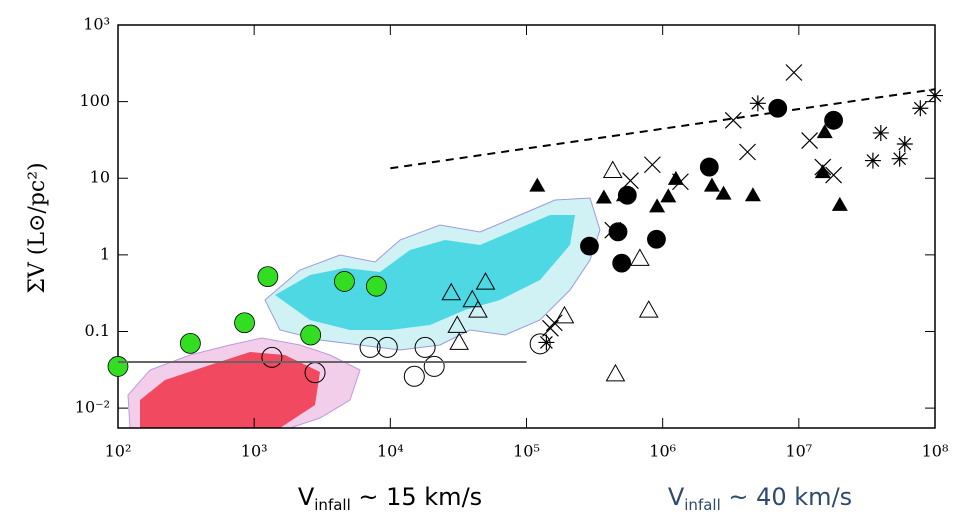 This screenshot has width=953, height=518. I want to click on y-tick-label: 1, so click(105, 253).